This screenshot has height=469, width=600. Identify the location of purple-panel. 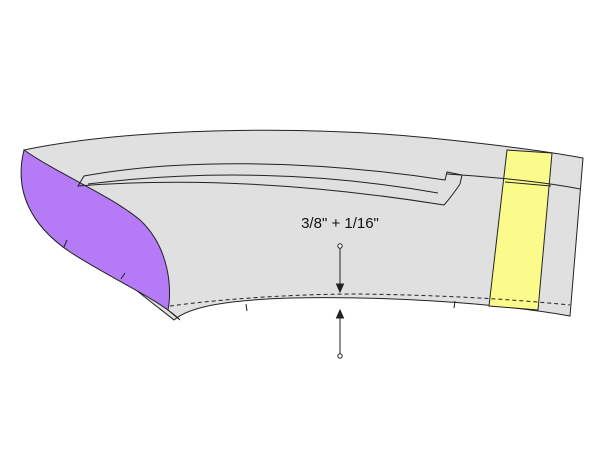
(100, 235).